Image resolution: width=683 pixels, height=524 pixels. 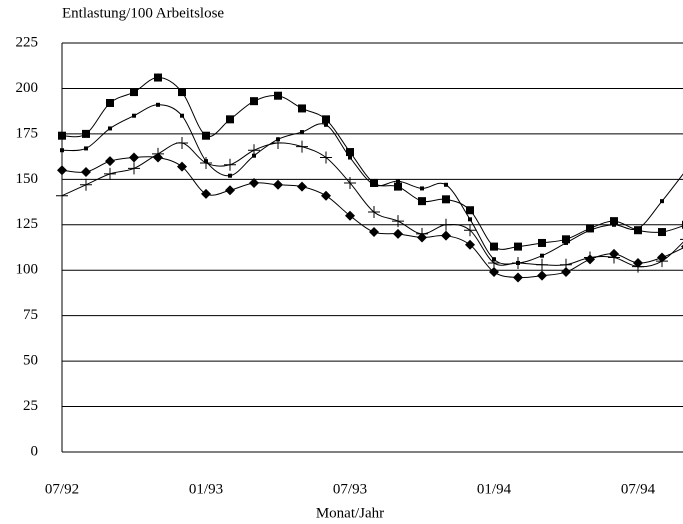 I want to click on y-tick-label: 25, so click(x=30, y=406).